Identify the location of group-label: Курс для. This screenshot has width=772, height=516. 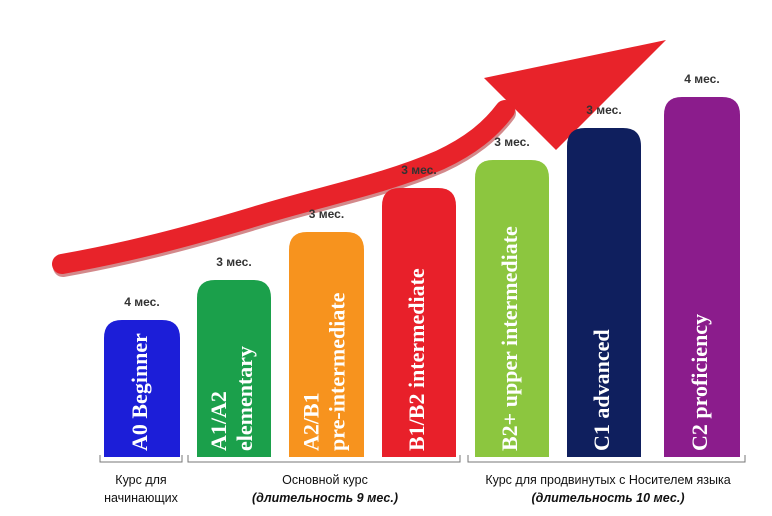
(140, 480).